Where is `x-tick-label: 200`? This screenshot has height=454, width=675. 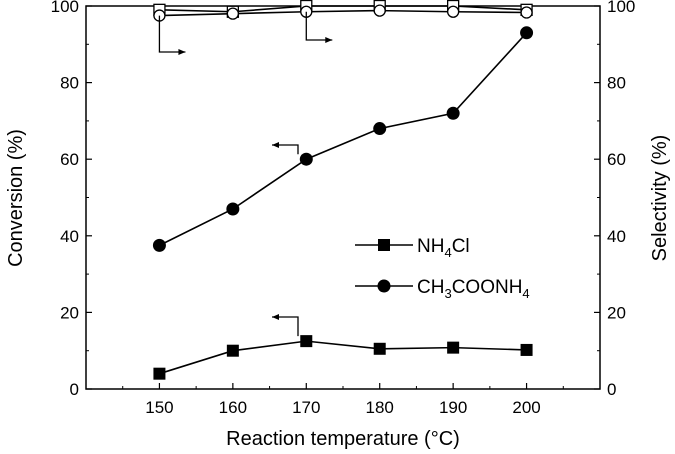 x-tick-label: 200 is located at coordinates (526, 407).